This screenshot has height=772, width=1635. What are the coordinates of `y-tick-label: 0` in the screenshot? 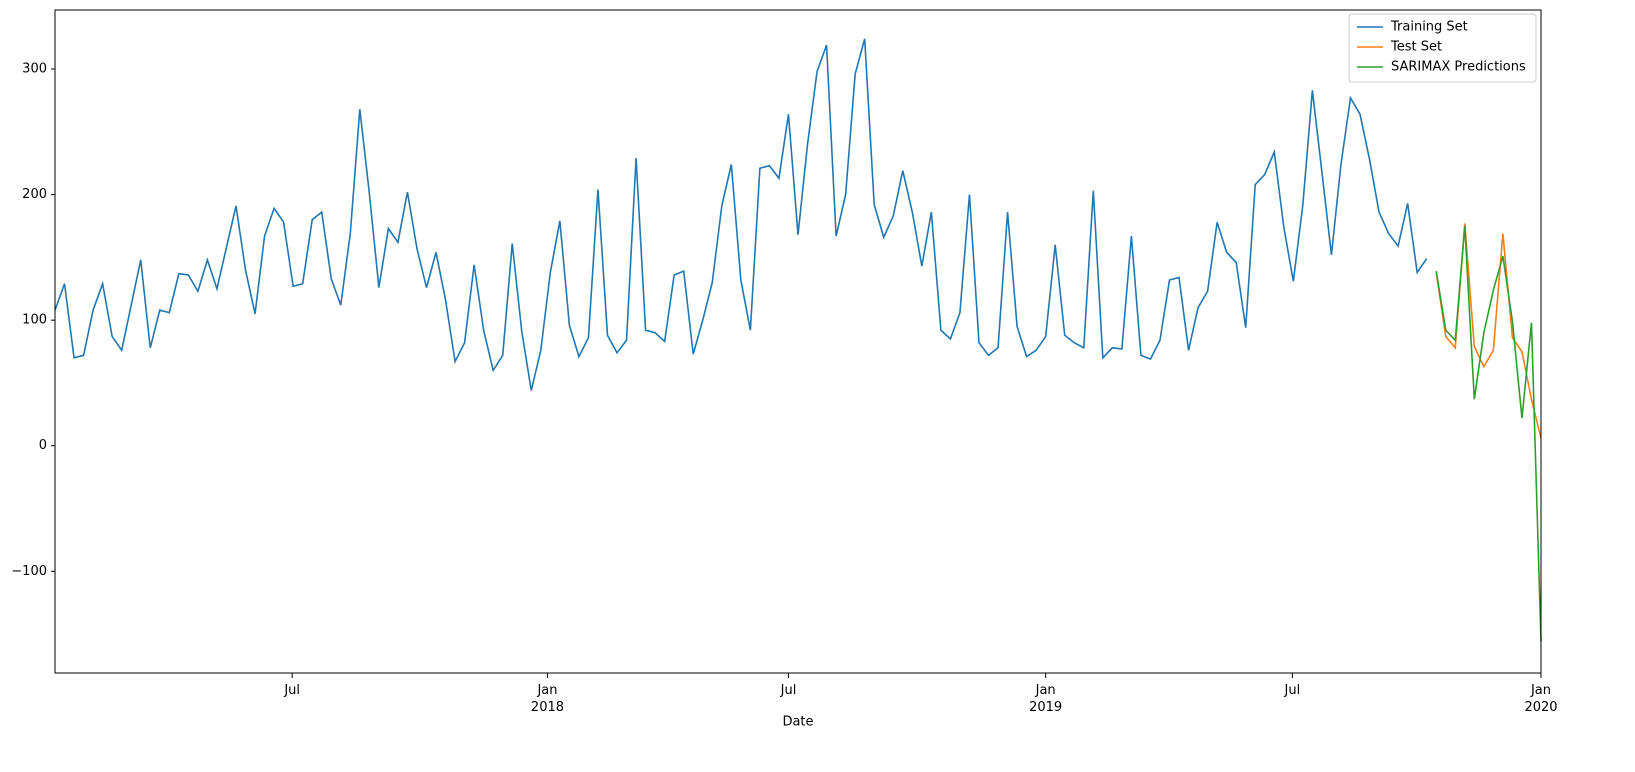 It's located at (43, 445).